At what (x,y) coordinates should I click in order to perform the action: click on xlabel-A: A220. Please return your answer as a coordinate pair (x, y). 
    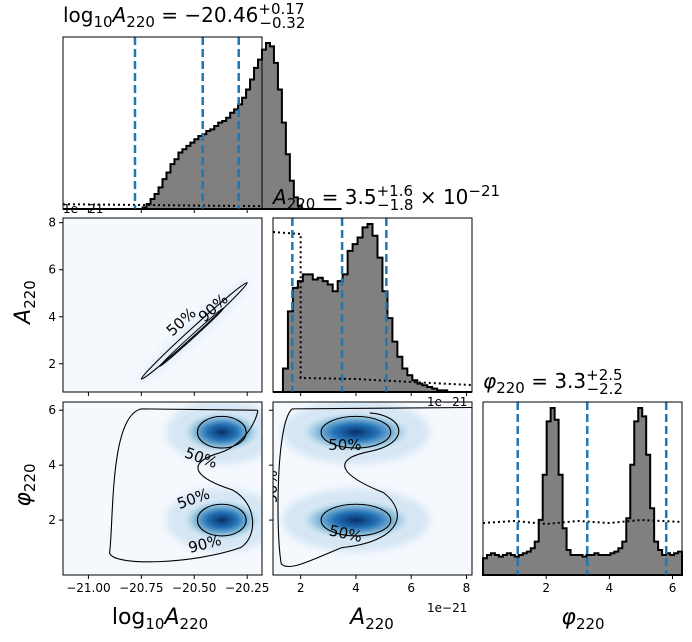
    Looking at the image, I should click on (371, 619).